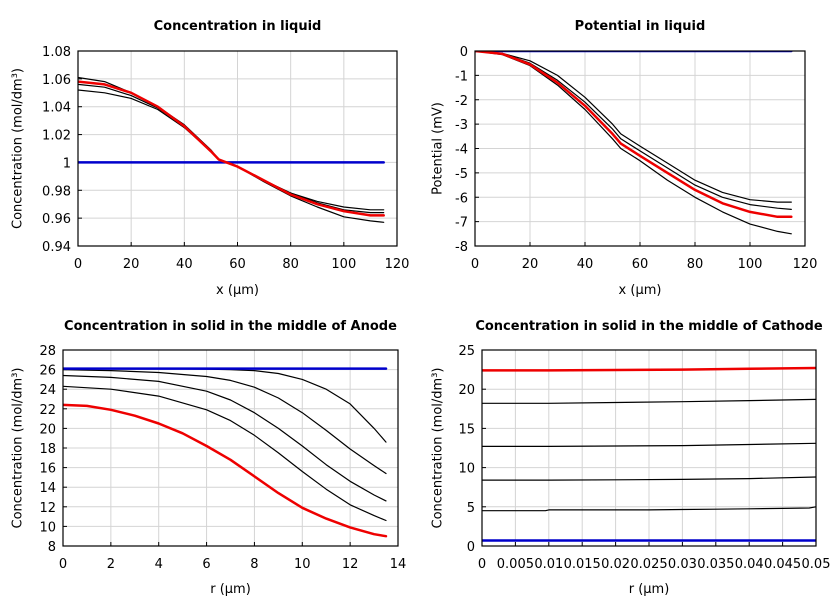 This screenshot has height=600, width=840. Describe the element at coordinates (466, 351) in the screenshot. I see `y-tick-label: 25` at that location.